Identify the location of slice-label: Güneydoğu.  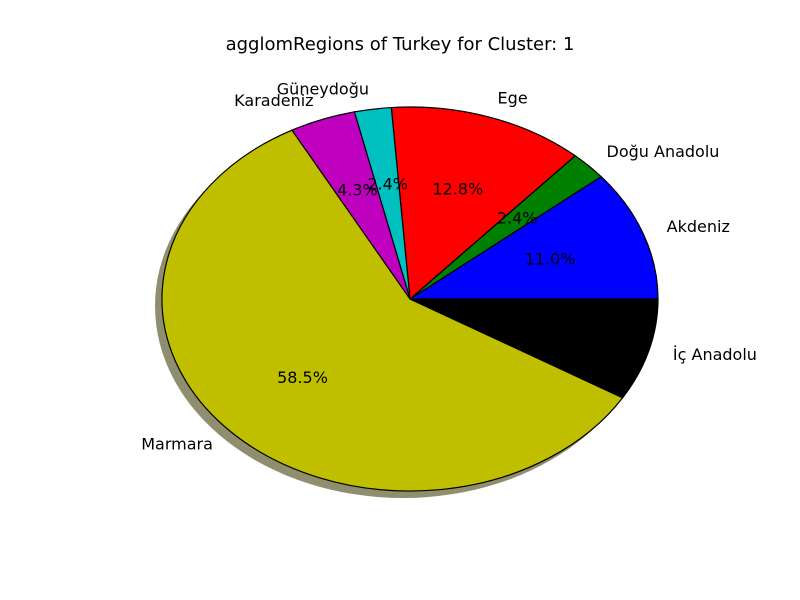
(323, 89).